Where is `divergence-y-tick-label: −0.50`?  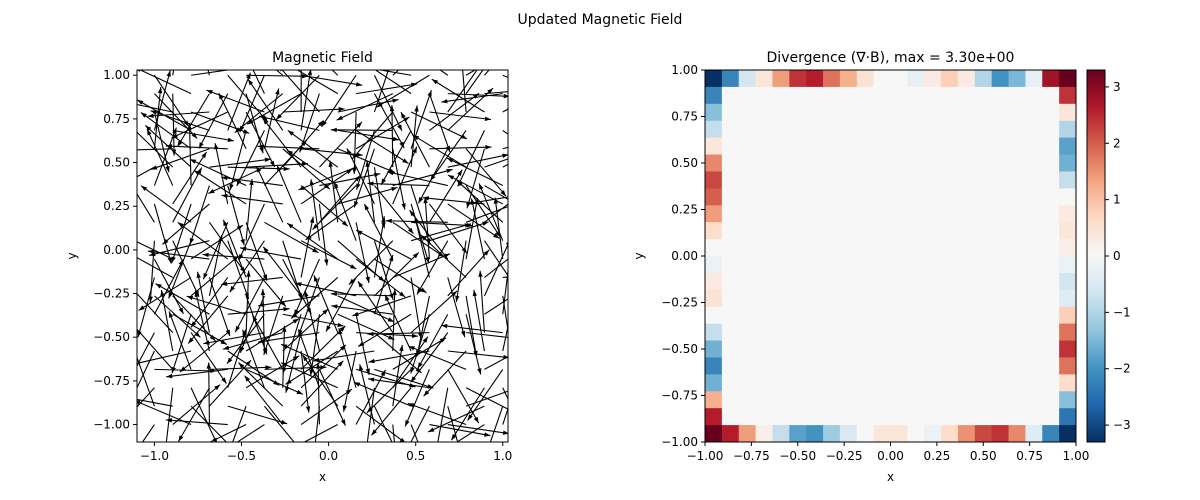
divergence-y-tick-label: −0.50 is located at coordinates (679, 349).